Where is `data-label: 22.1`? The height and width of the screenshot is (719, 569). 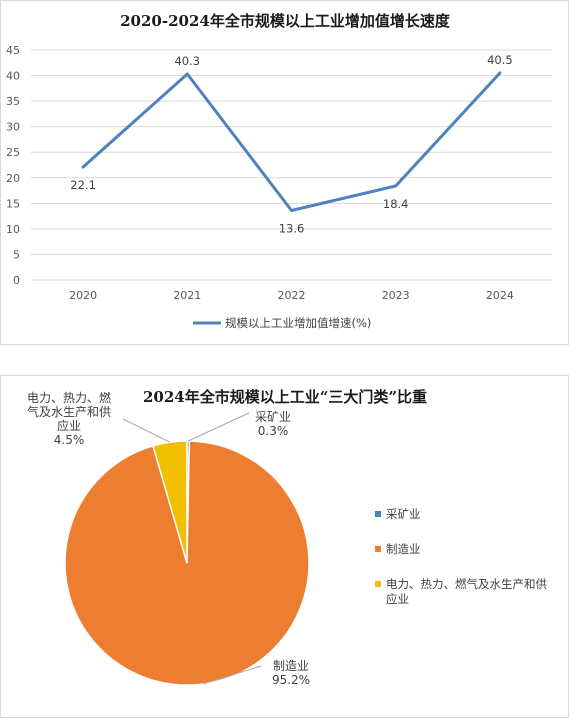
data-label: 22.1 is located at coordinates (83, 185).